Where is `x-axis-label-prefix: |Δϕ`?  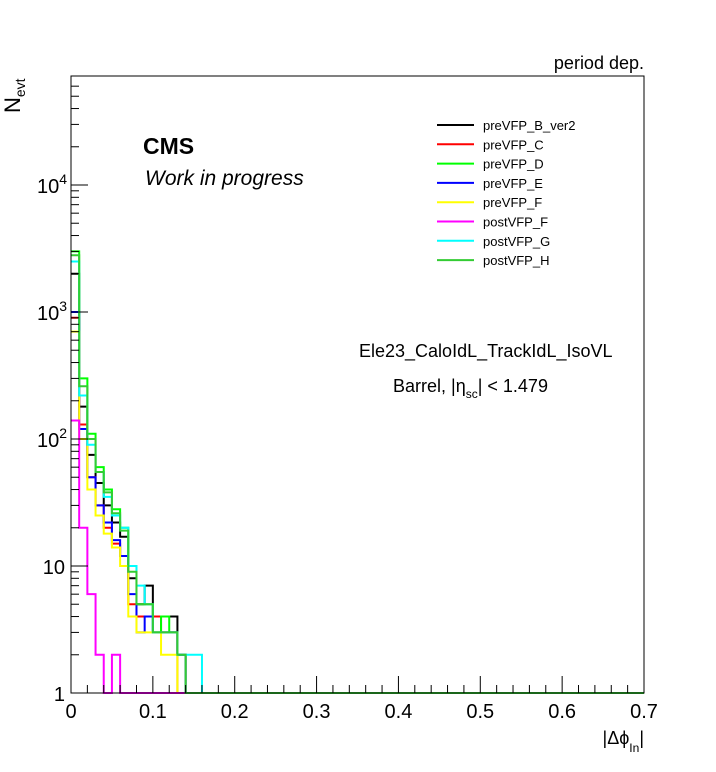 x-axis-label-prefix: |Δϕ is located at coordinates (616, 738).